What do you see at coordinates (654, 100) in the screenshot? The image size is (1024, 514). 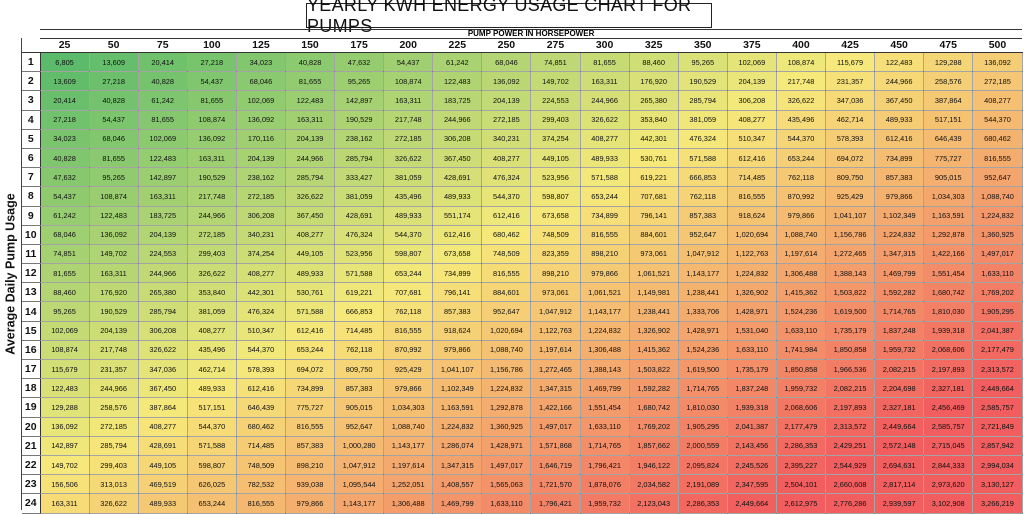 I see `usage-cell: 265,380` at bounding box center [654, 100].